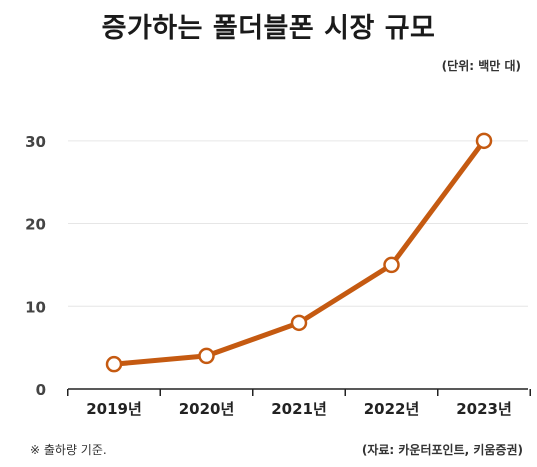  I want to click on chart-title: 증가하는 폴더블폰 시장 규모, so click(268, 28).